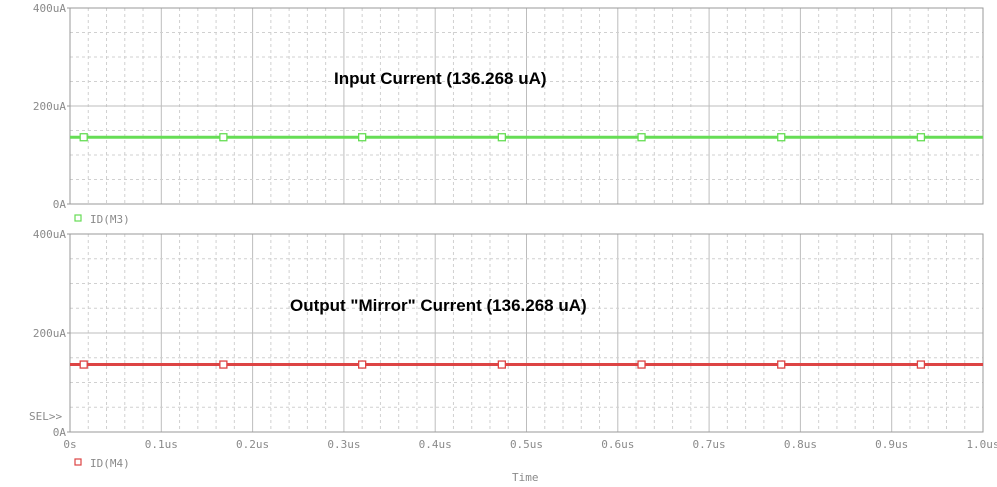 The image size is (997, 487). I want to click on legend-label-id-m3: ID(M3), so click(110, 219).